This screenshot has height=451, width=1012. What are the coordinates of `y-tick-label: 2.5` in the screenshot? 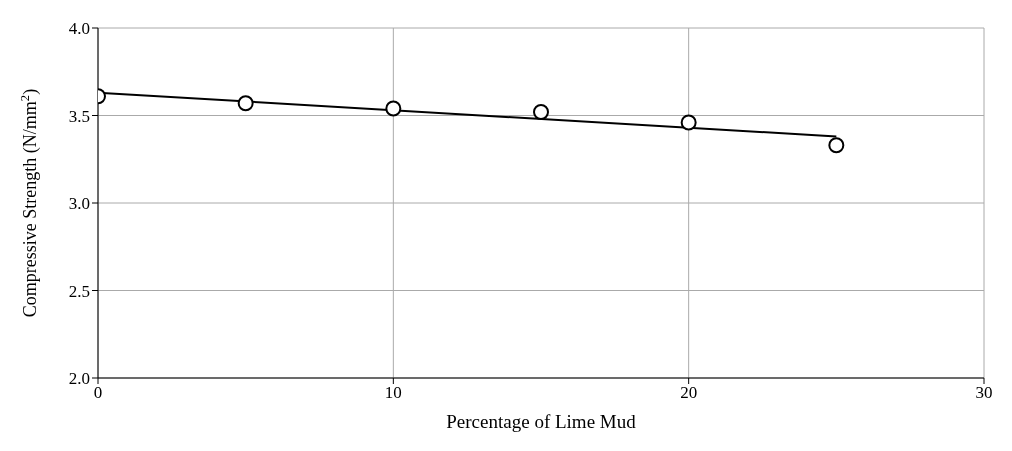 It's located at (79, 291).